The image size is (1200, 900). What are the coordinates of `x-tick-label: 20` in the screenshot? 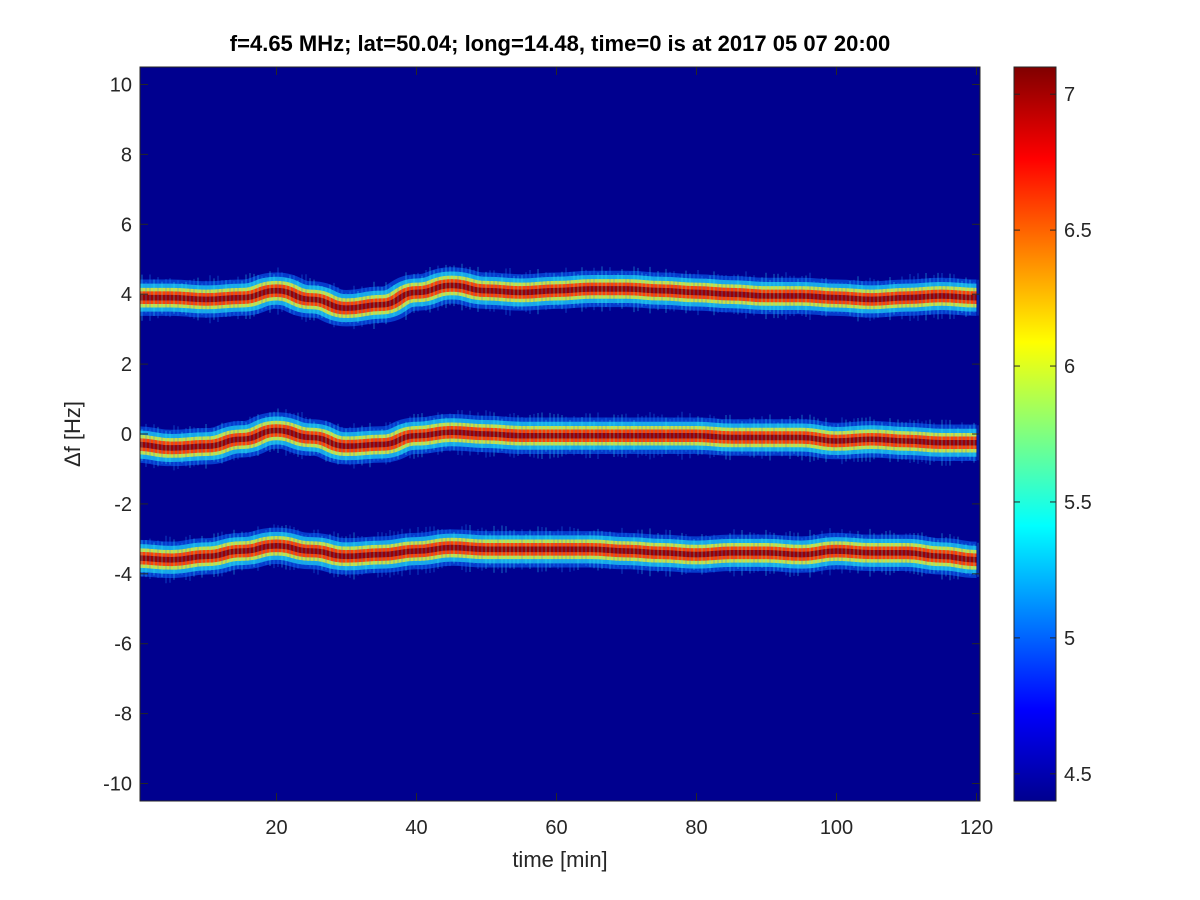 It's located at (276, 828).